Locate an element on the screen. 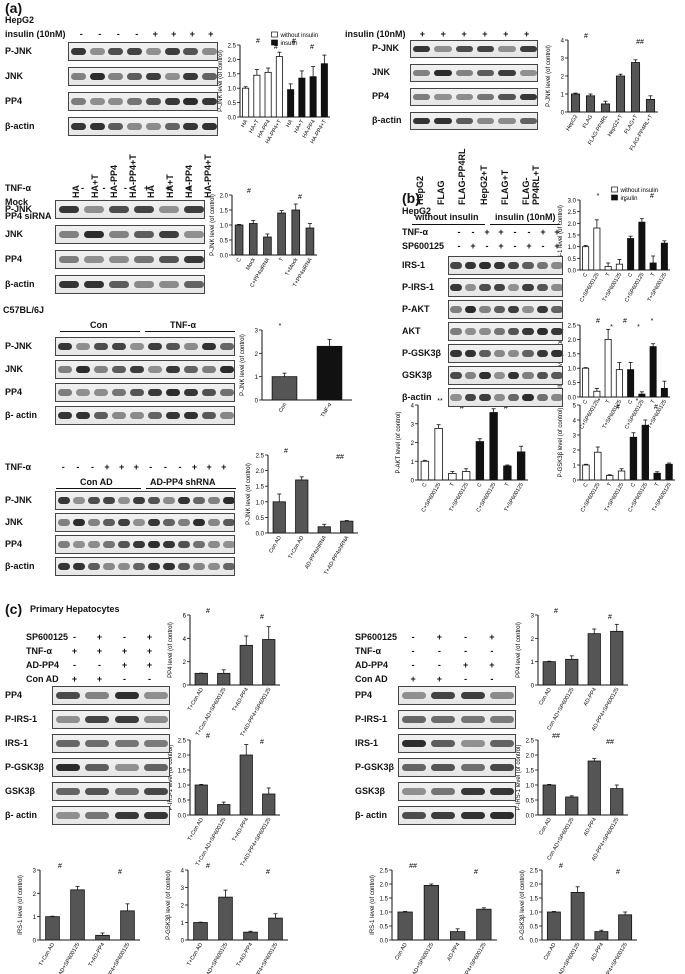 This screenshot has width=685, height=974. c-left-strip-band is located at coordinates (67, 767).